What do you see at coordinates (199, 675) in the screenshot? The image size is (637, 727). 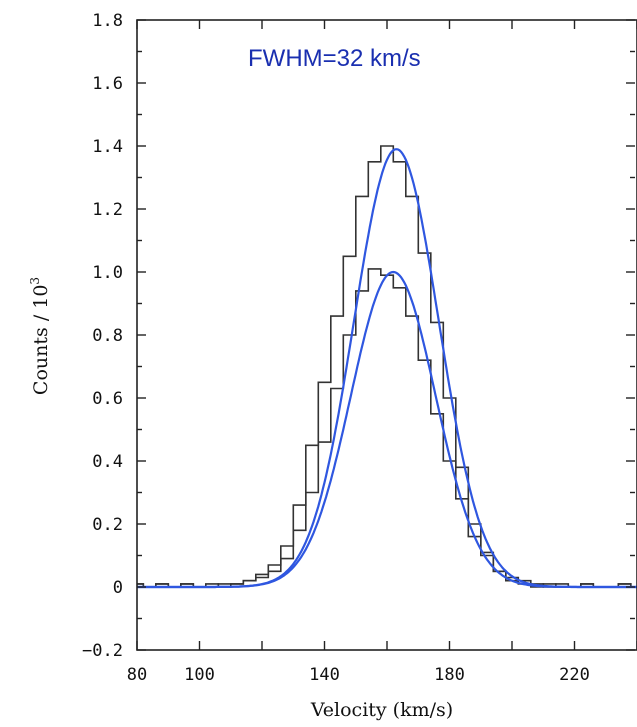 I see `x-tick-label: 100` at bounding box center [199, 675].